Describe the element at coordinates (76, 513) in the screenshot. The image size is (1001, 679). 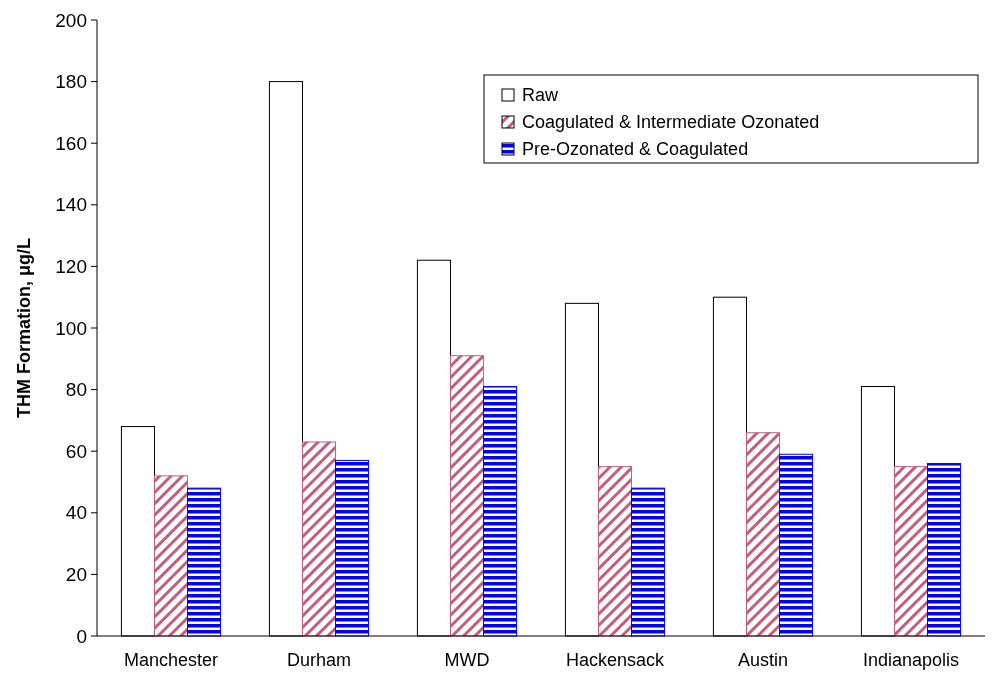
I see `y-tick-label: 40` at that location.